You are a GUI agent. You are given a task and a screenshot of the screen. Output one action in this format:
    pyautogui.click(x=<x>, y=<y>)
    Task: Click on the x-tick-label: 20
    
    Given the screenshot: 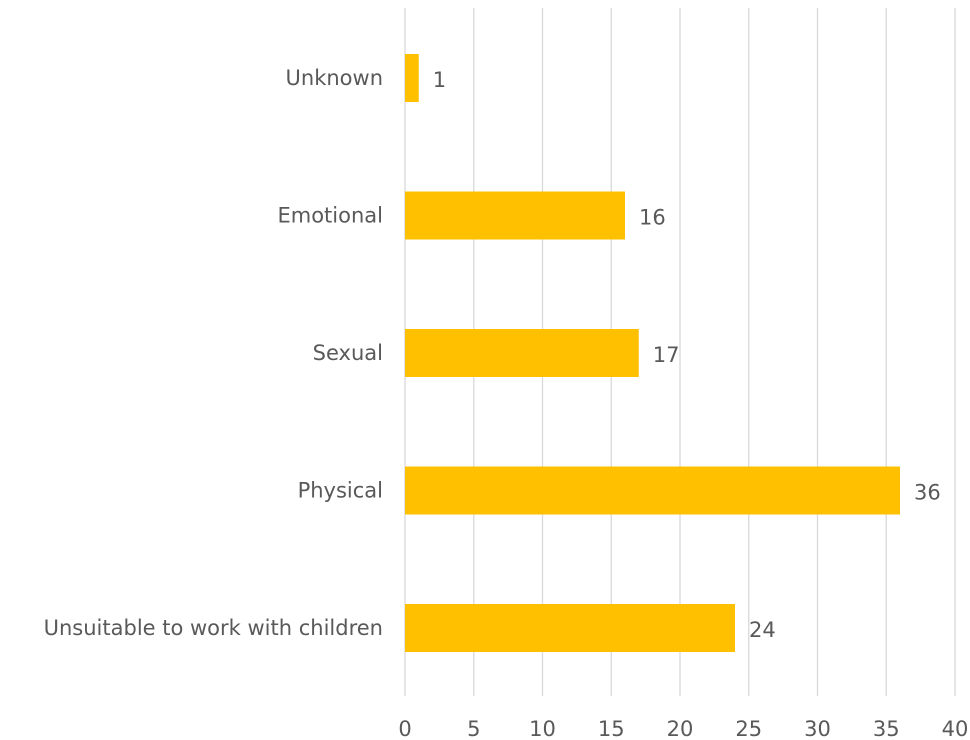 What is the action you would take?
    pyautogui.click(x=680, y=728)
    